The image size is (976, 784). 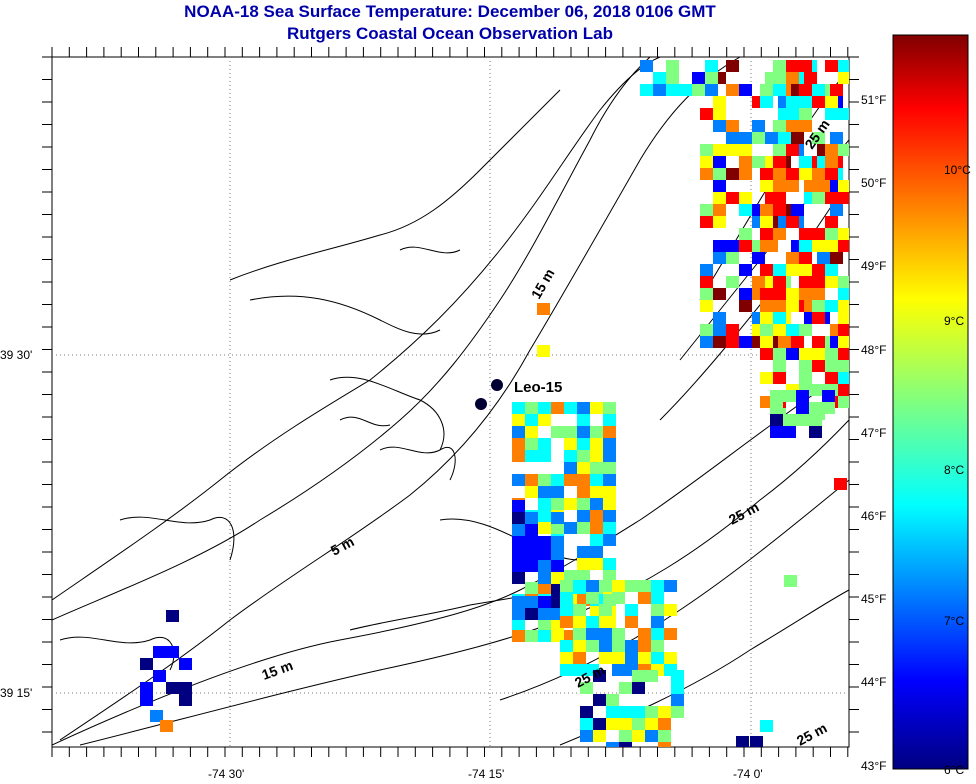 I want to click on colorbar-f-label: 46°F, so click(x=873, y=516).